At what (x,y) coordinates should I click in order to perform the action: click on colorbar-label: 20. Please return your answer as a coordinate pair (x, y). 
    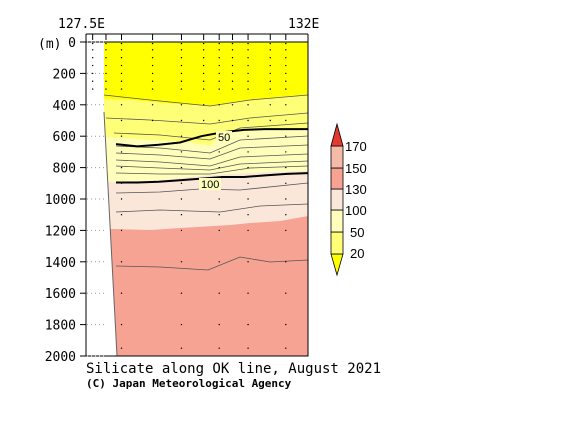
    Looking at the image, I should click on (357, 253).